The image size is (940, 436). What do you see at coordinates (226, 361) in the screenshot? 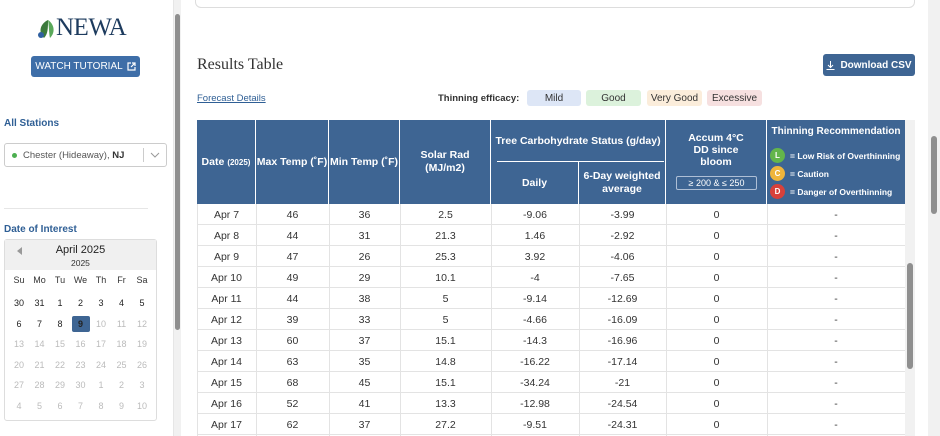
I see `table-cell: Apr 14` at bounding box center [226, 361].